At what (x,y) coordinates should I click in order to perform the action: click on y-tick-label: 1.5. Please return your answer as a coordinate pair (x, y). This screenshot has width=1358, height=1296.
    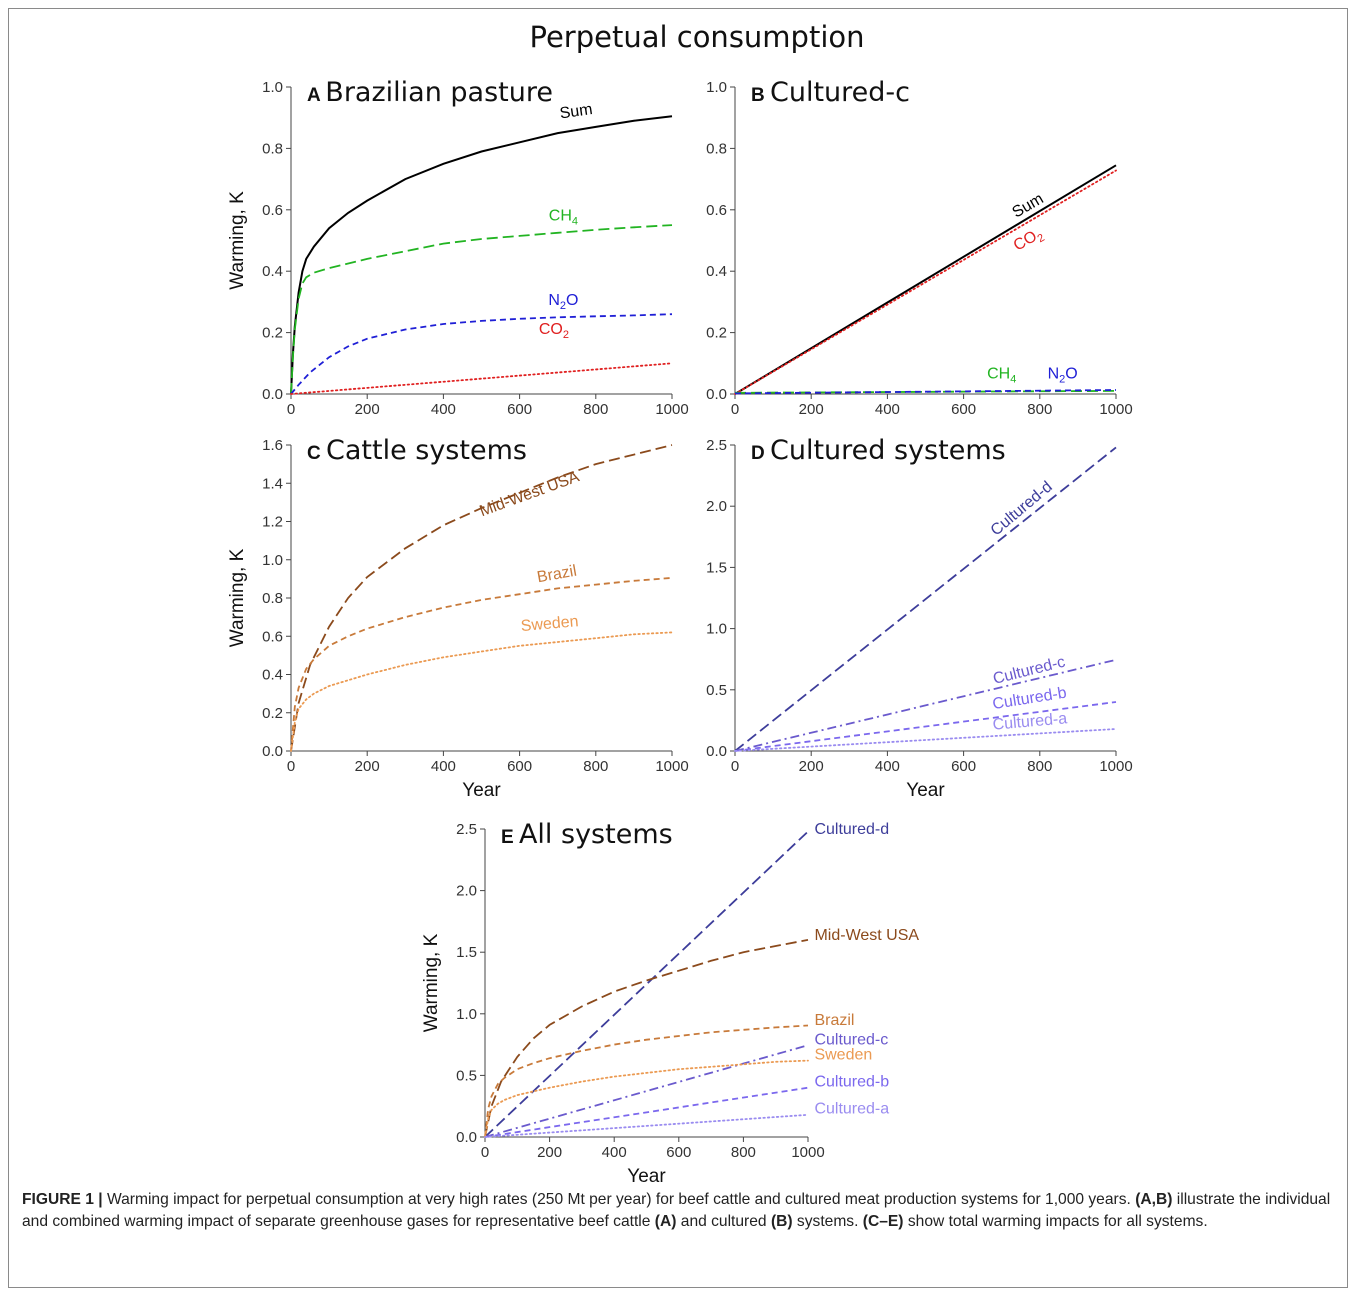
    Looking at the image, I should click on (466, 952).